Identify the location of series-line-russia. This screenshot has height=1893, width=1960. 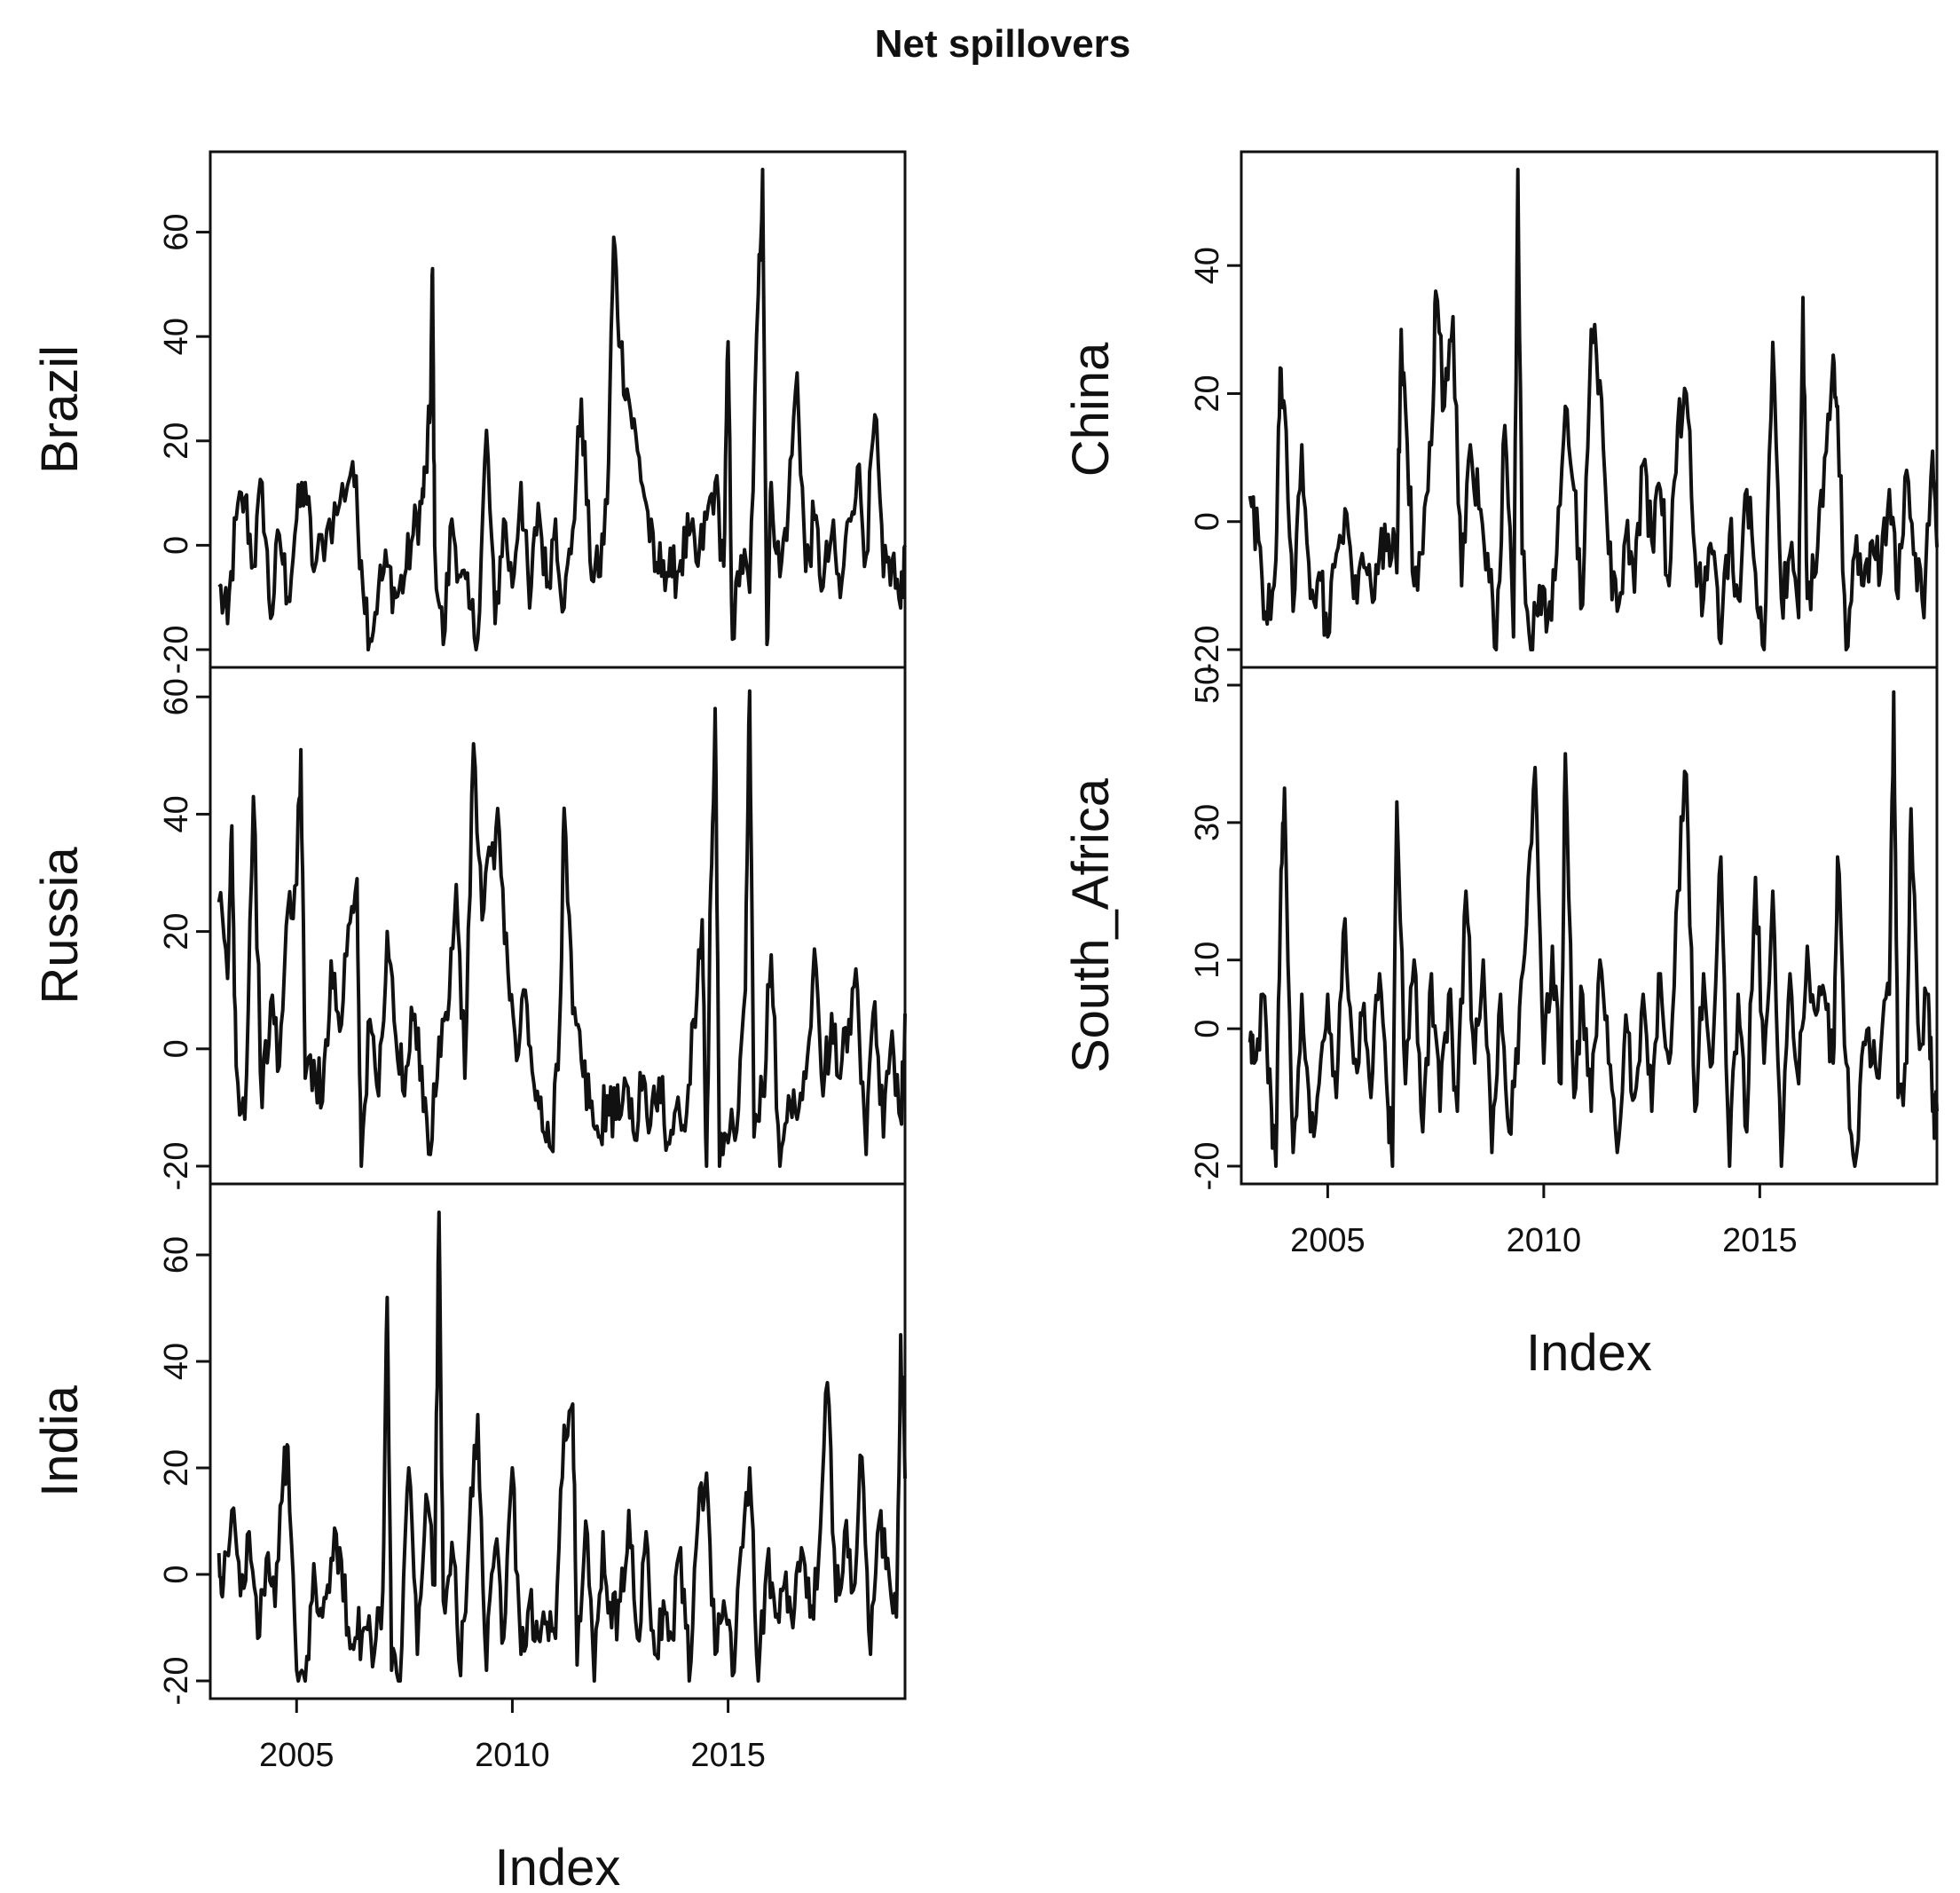
(562, 929).